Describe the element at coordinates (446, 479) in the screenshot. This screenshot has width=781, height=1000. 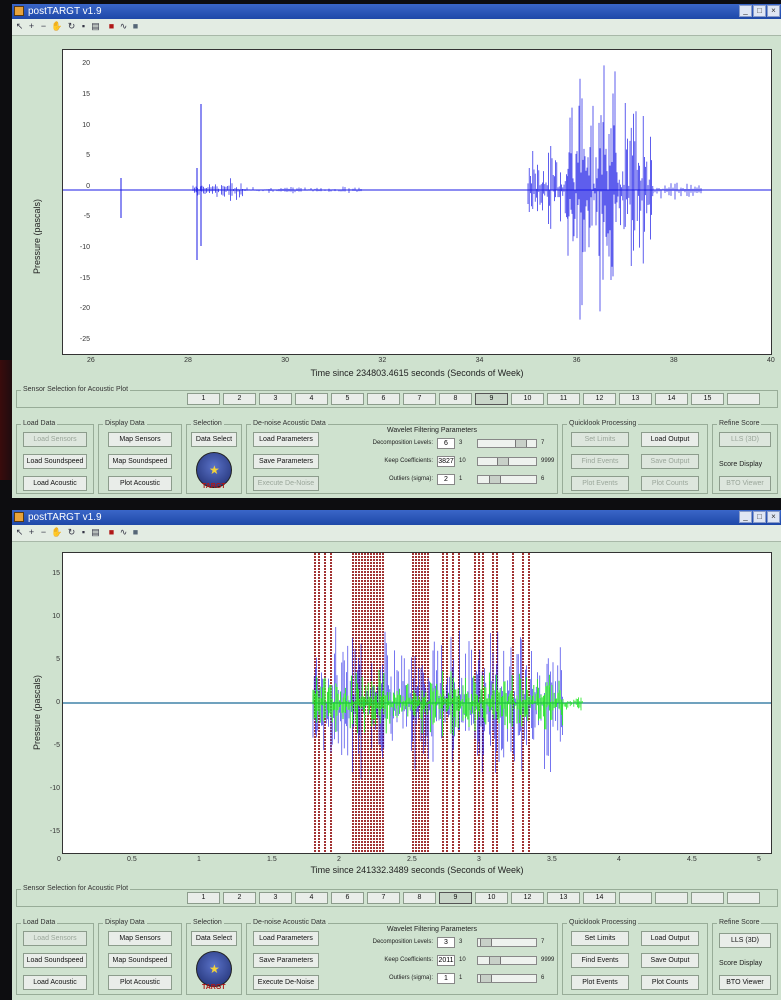
I see `outliers-input: 2` at that location.